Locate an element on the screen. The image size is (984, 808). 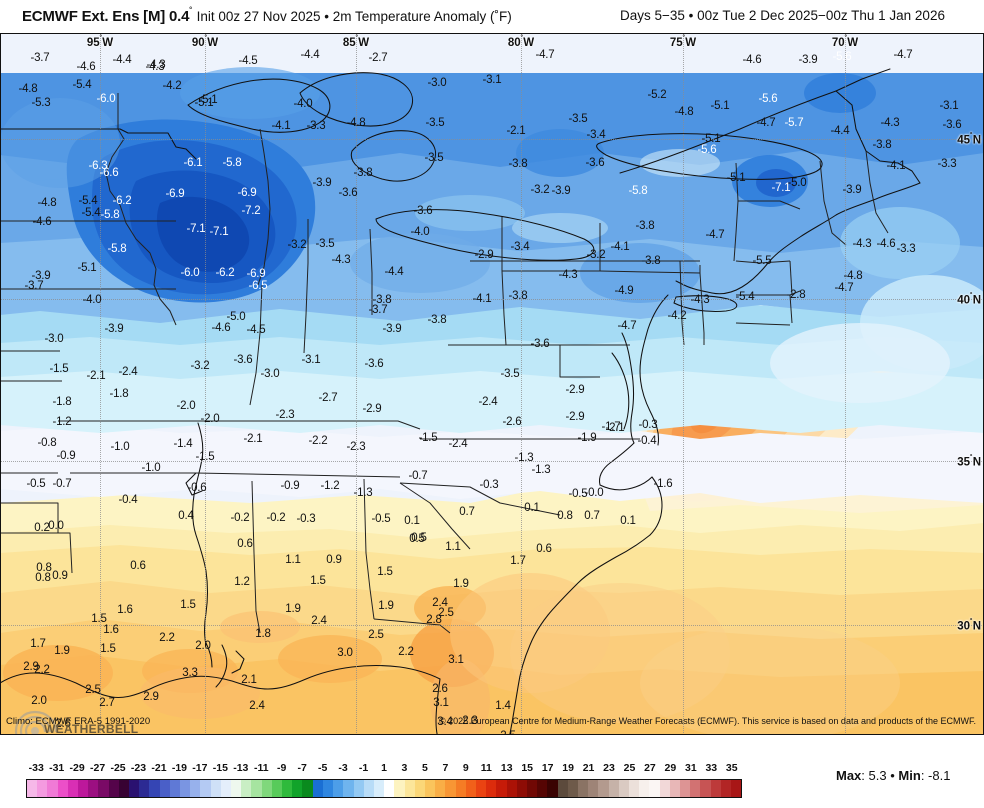
colorbar-tick: 9 is located at coordinates (465, 768).